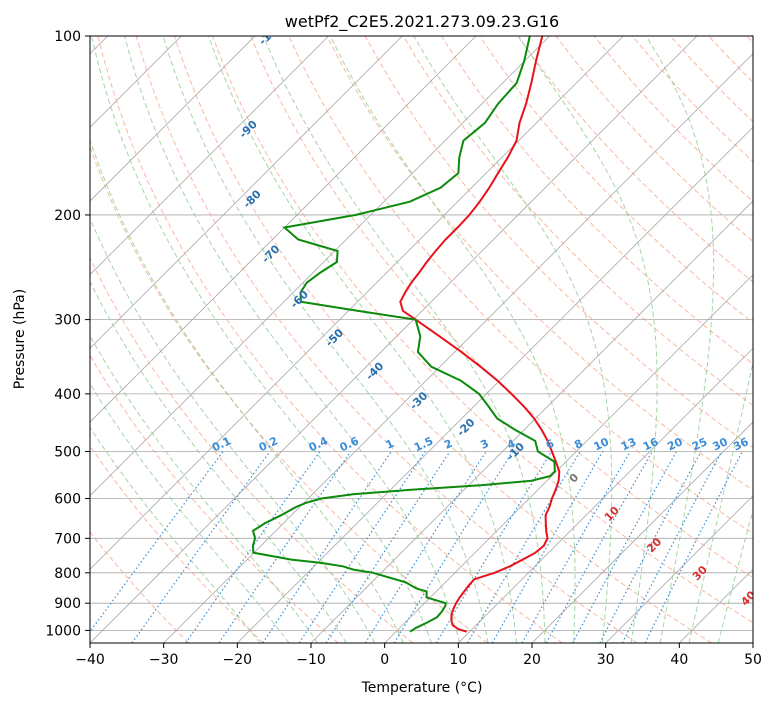 Image resolution: width=775 pixels, height=708 pixels. I want to click on mixing-ratio-label: 13, so click(628, 444).